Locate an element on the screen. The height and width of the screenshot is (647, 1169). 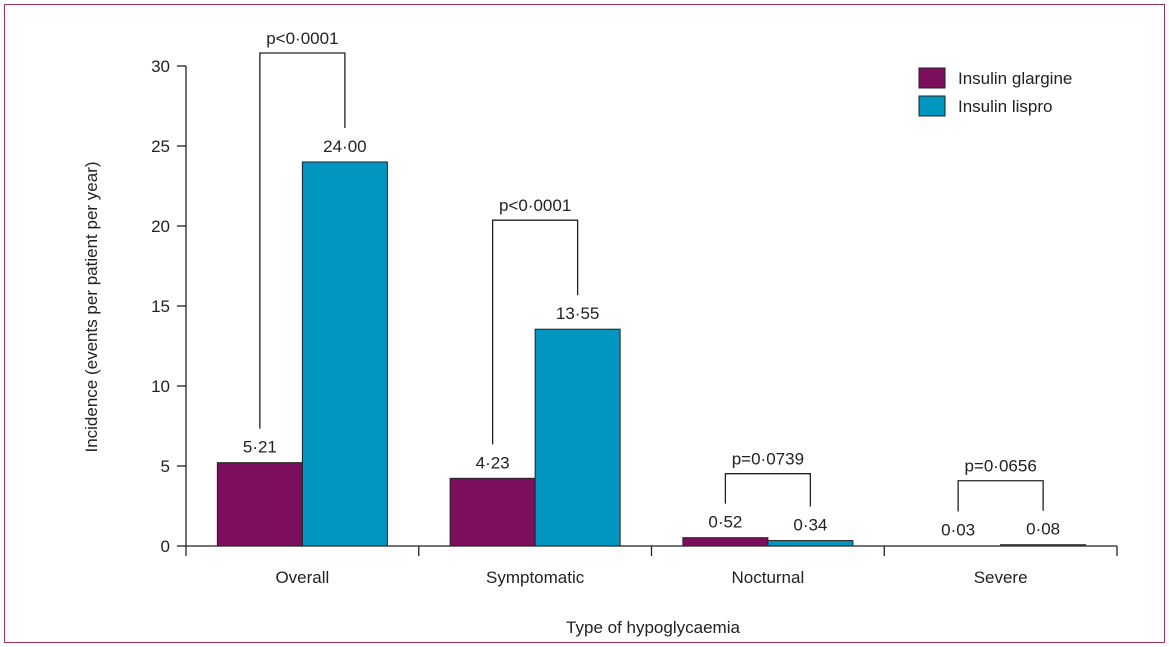
bar-insulin-lispro-severe is located at coordinates (1043, 545).